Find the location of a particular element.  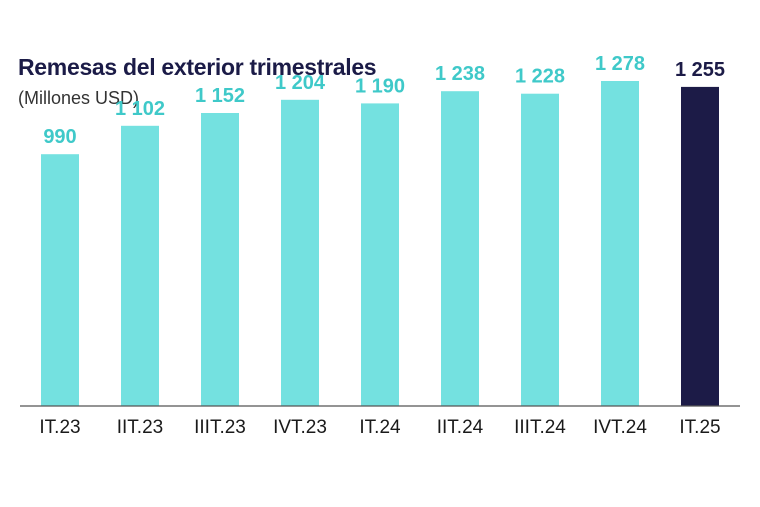

chart-subtitle: (Millones USD) is located at coordinates (79, 98).